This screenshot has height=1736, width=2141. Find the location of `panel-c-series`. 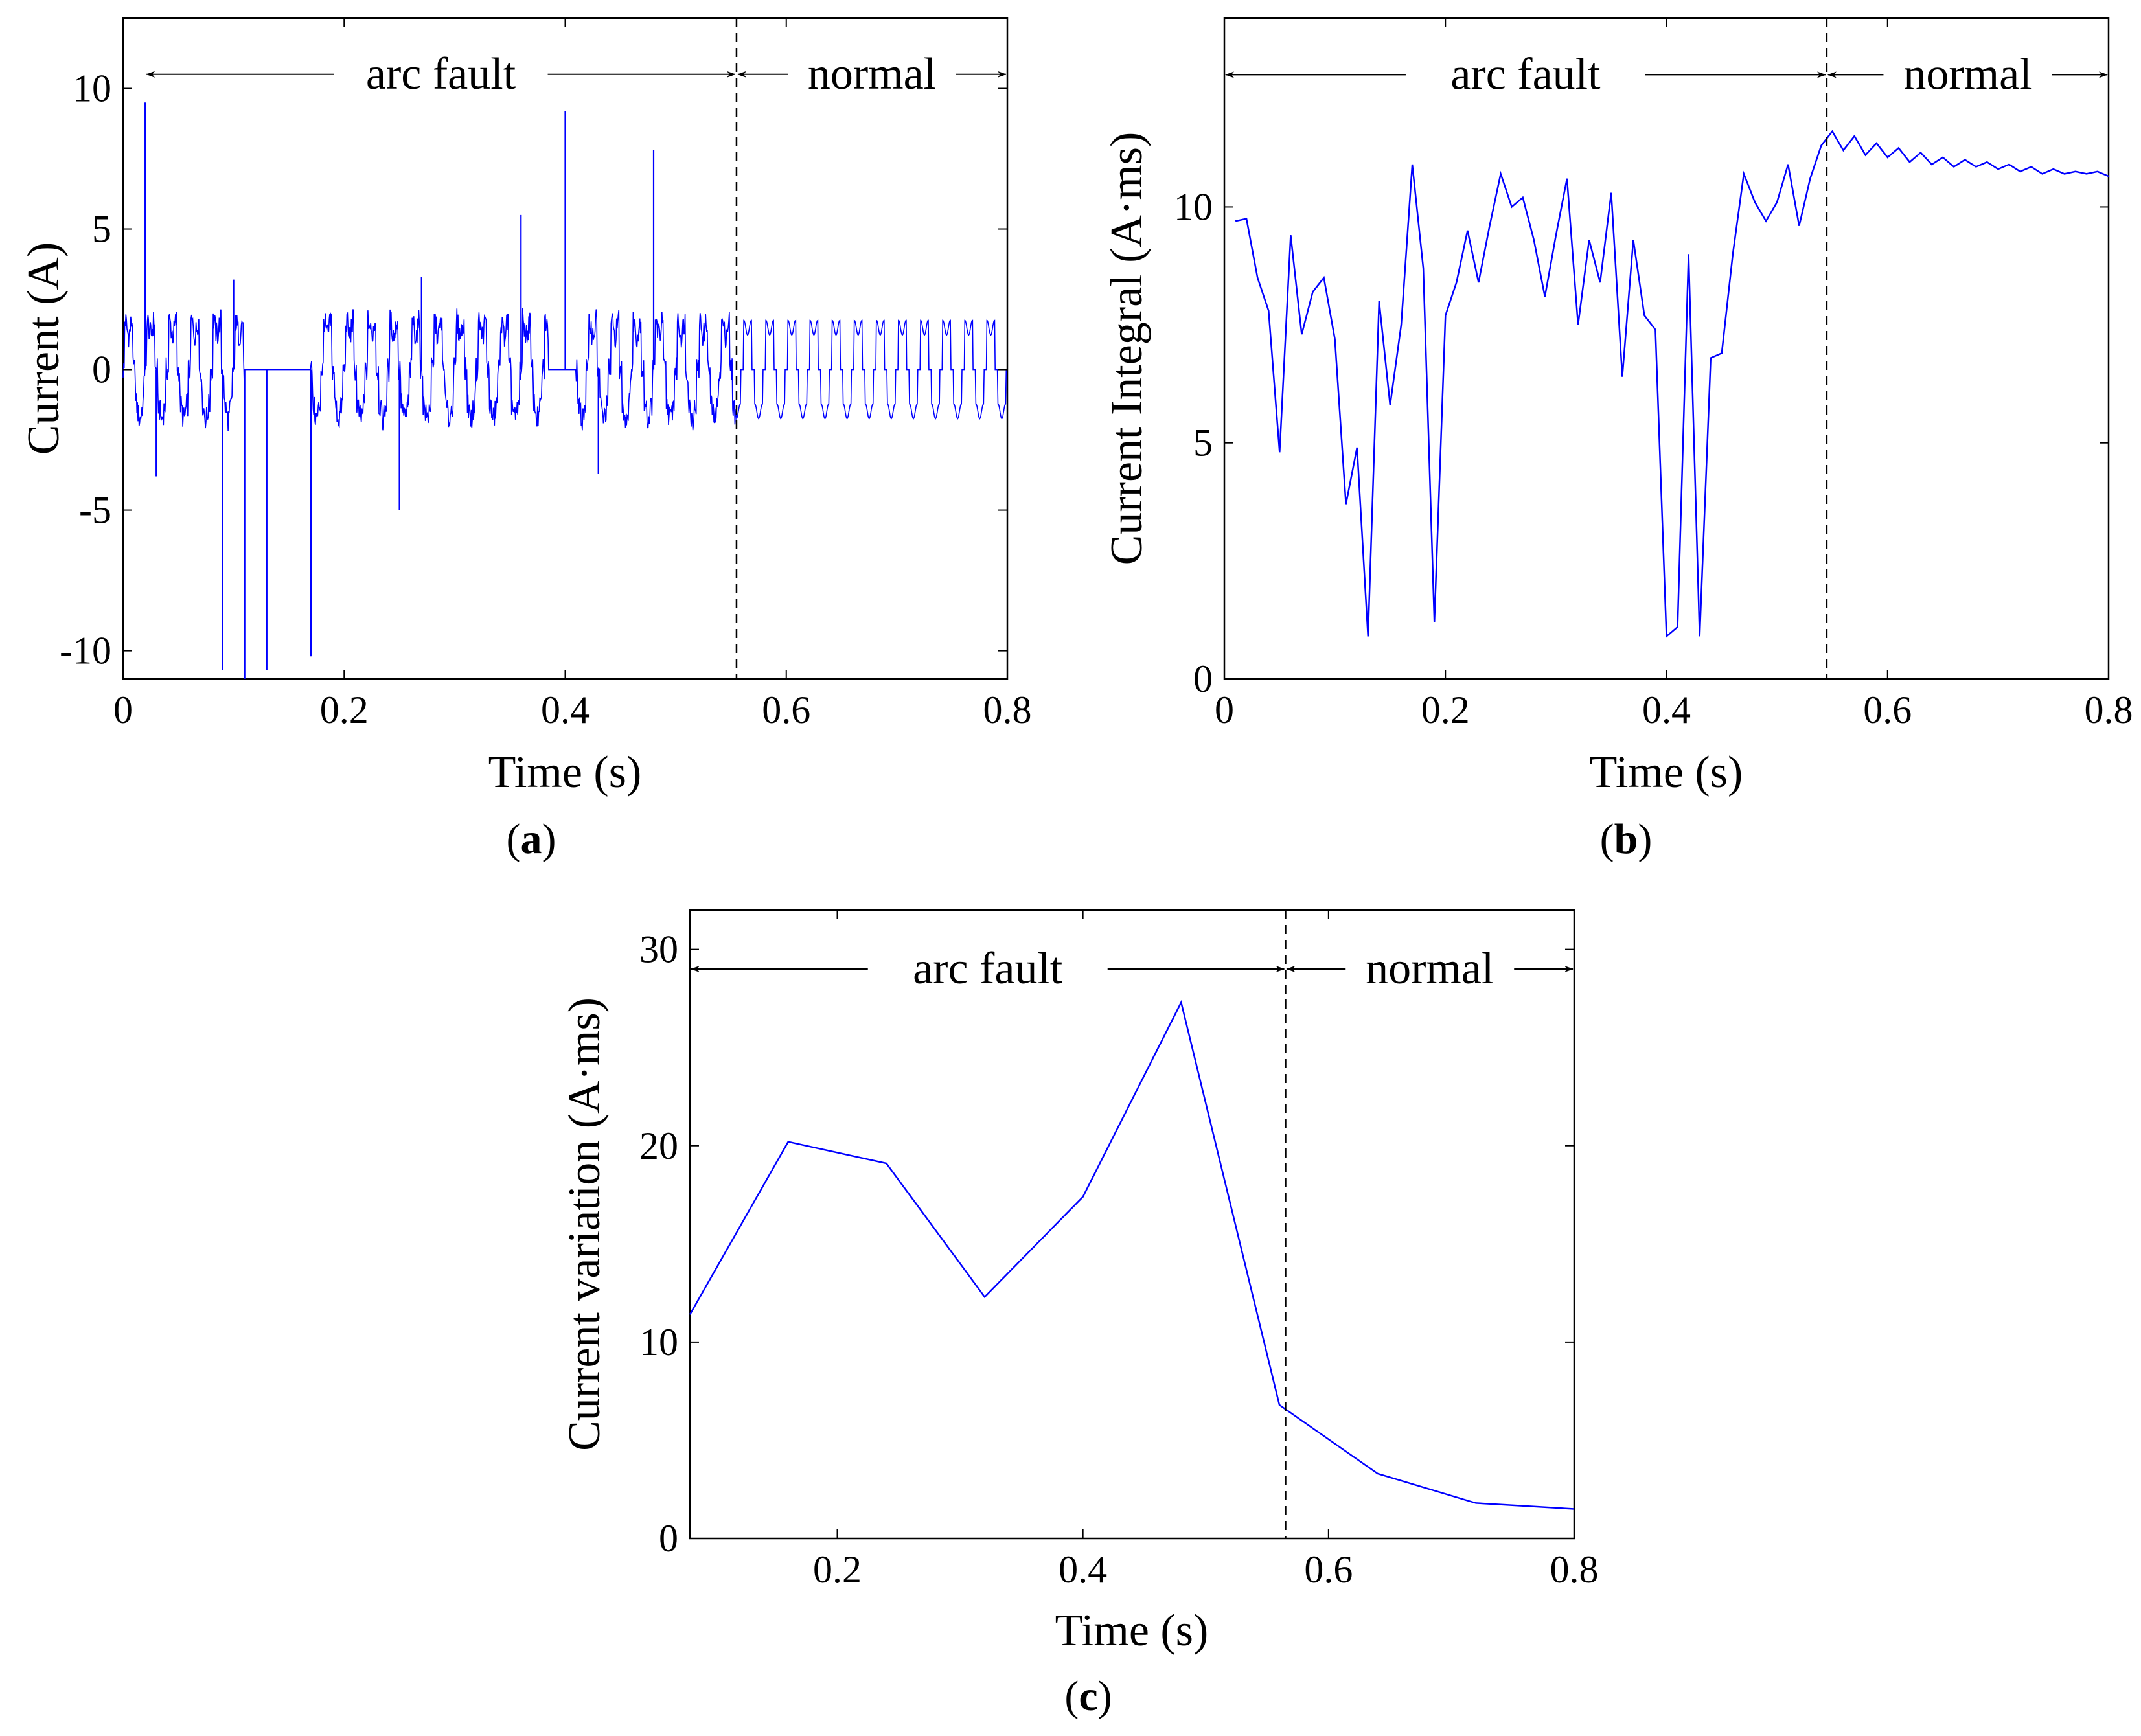

panel-c-series is located at coordinates (1132, 1255).